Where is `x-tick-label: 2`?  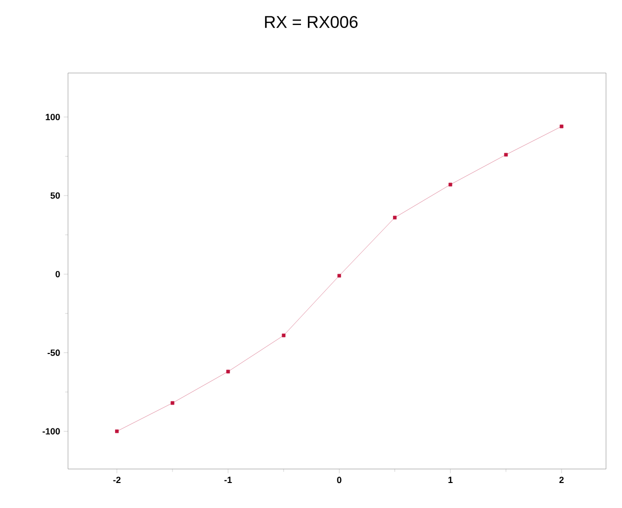
x-tick-label: 2 is located at coordinates (561, 480).